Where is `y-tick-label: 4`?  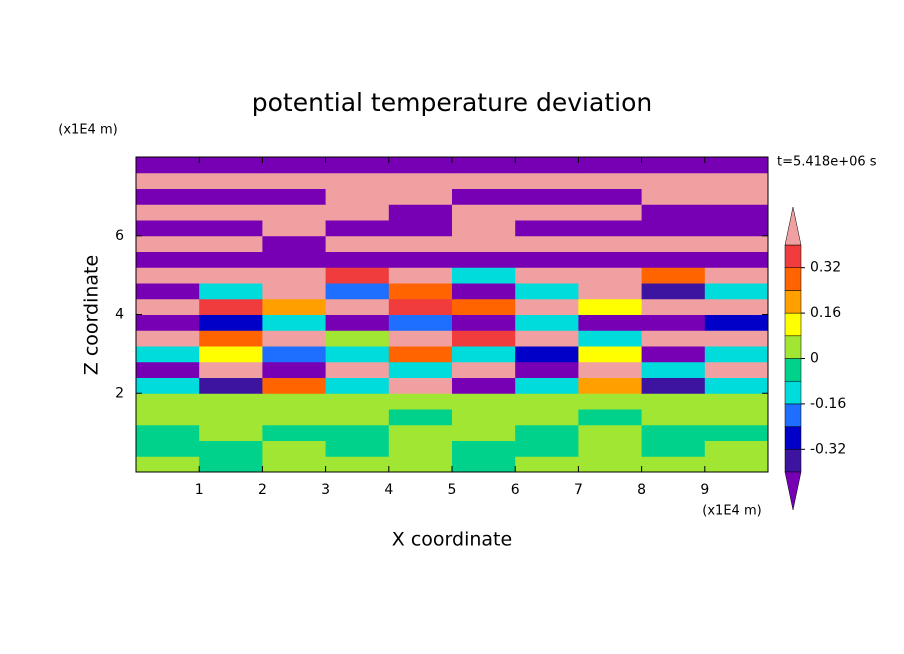
y-tick-label: 4 is located at coordinates (119, 315).